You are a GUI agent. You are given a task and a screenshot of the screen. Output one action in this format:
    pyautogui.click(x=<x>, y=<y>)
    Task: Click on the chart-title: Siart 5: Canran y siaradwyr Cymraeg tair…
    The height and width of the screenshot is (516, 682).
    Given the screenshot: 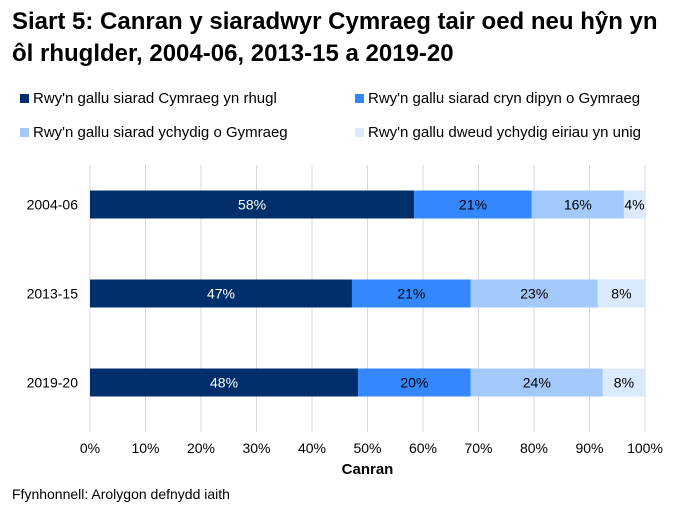 What is the action you would take?
    pyautogui.click(x=335, y=37)
    